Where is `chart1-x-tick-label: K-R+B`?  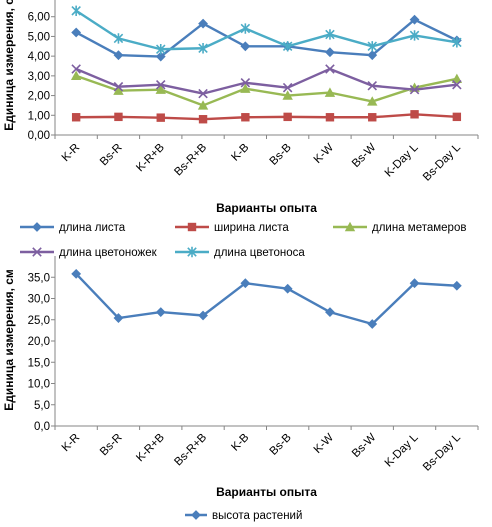 chart1-x-tick-label: K-R+B is located at coordinates (150, 157).